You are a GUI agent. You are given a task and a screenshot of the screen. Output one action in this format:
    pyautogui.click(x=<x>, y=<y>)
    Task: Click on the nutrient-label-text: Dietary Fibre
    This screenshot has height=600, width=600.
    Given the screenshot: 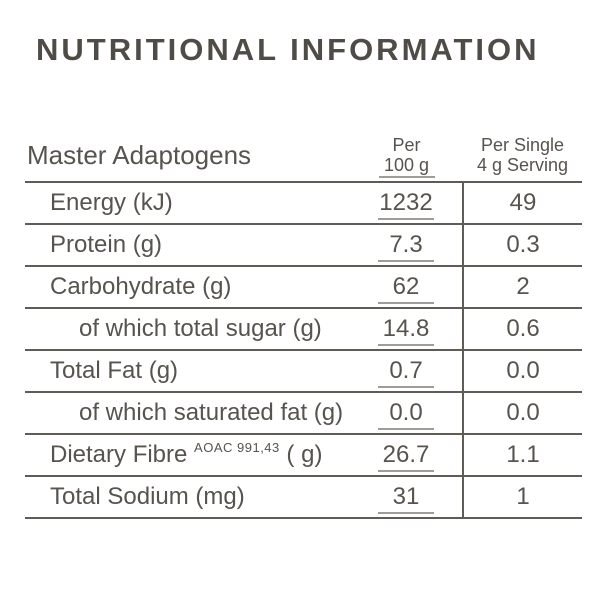 What is the action you would take?
    pyautogui.click(x=122, y=454)
    